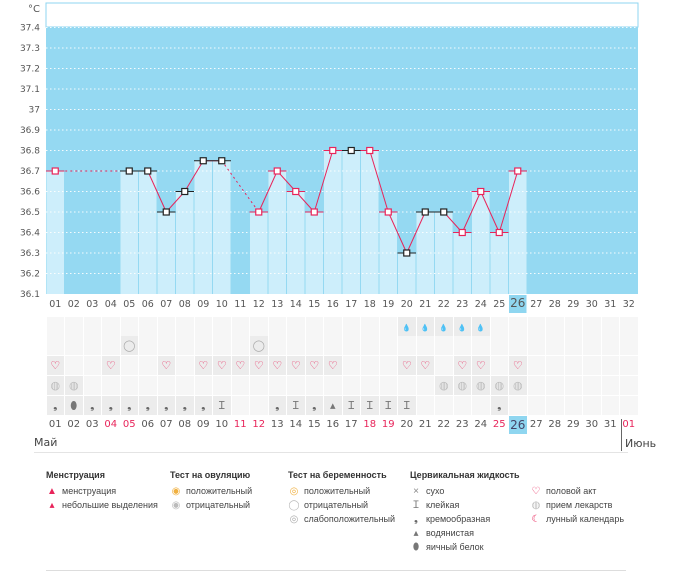 This screenshot has height=573, width=677. Describe the element at coordinates (351, 424) in the screenshot. I see `date-label: 17` at that location.